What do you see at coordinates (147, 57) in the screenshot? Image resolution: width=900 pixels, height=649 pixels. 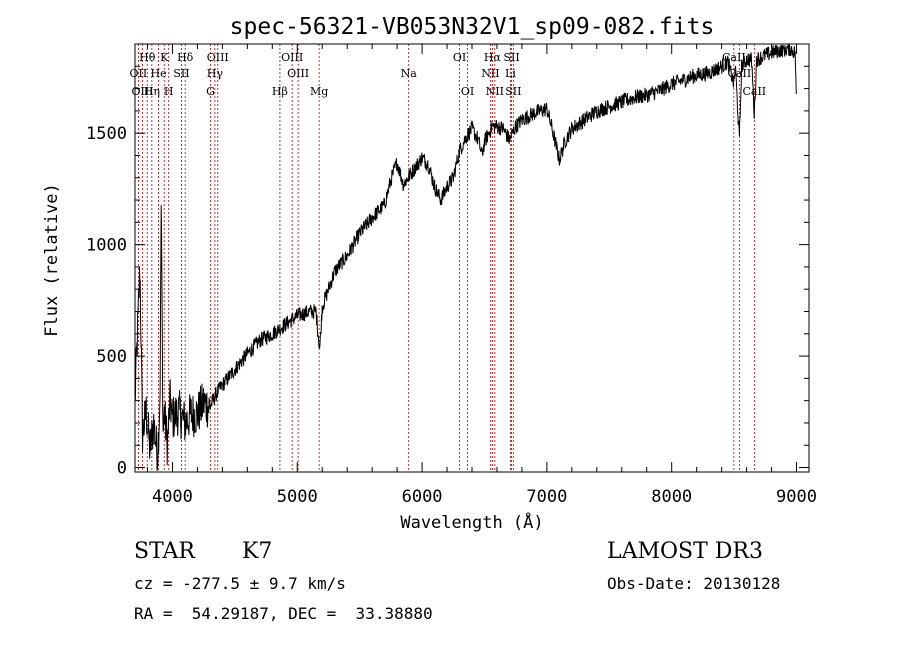 I see `spectral-line-label: Hθ` at bounding box center [147, 57].